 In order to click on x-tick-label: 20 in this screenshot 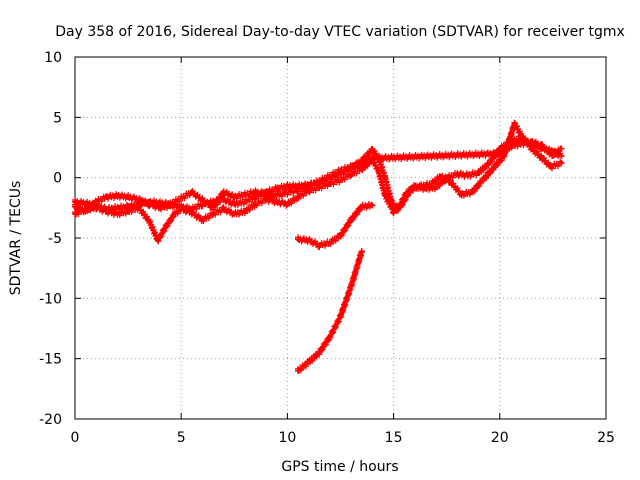, I will do `click(500, 438)`.